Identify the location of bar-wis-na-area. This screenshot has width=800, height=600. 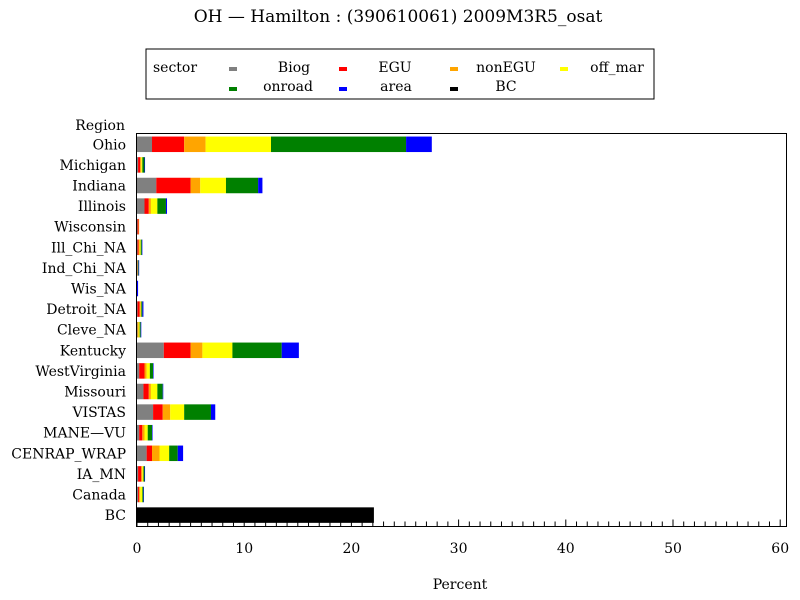
(138, 288).